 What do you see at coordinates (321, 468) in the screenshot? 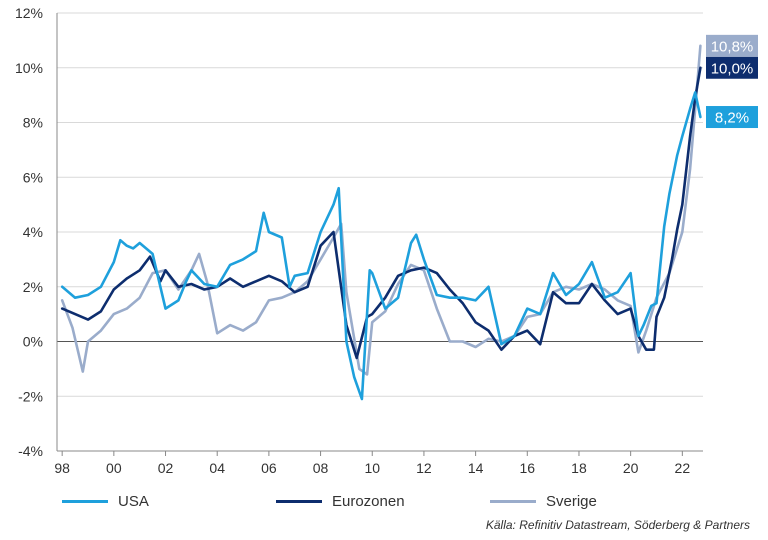
I see `x-tick-label: 08` at bounding box center [321, 468].